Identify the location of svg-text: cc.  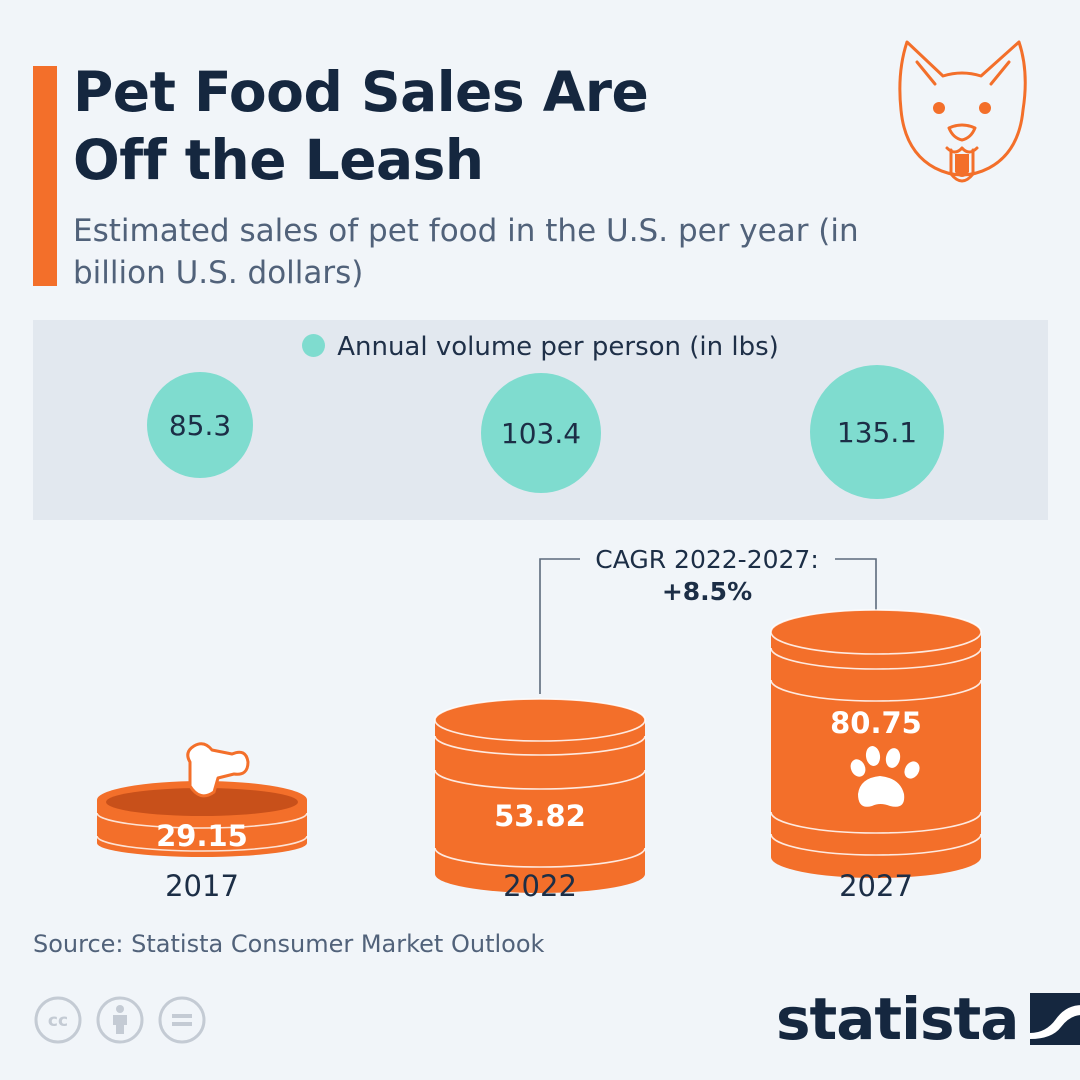
(58, 1021).